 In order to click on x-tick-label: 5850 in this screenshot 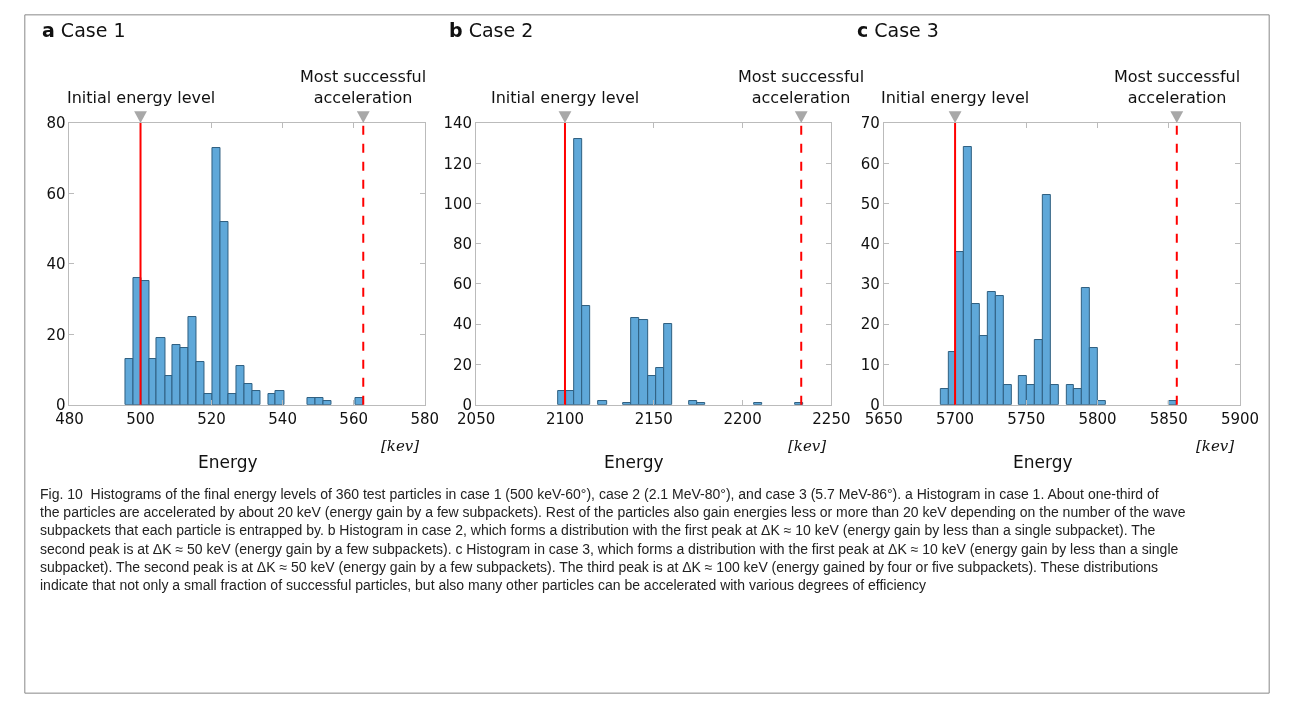, I will do `click(1168, 418)`.